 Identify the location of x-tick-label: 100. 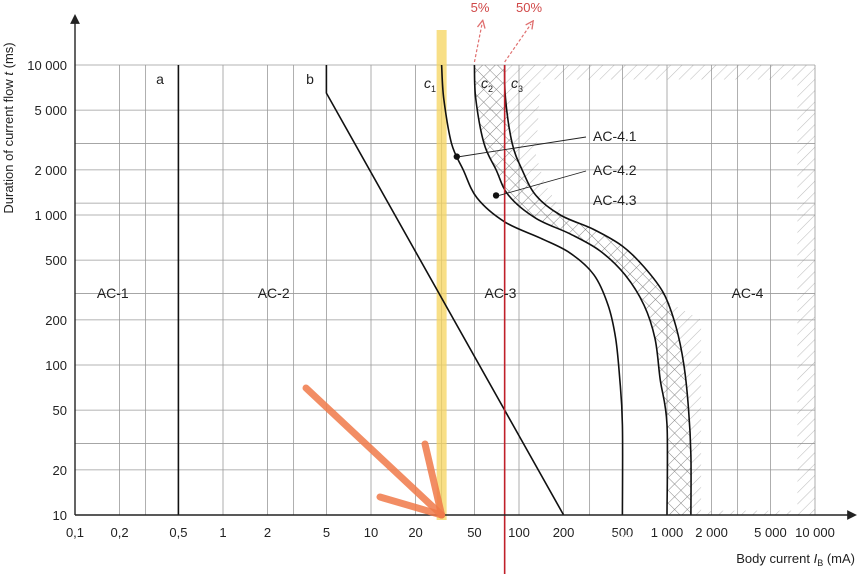
(519, 532).